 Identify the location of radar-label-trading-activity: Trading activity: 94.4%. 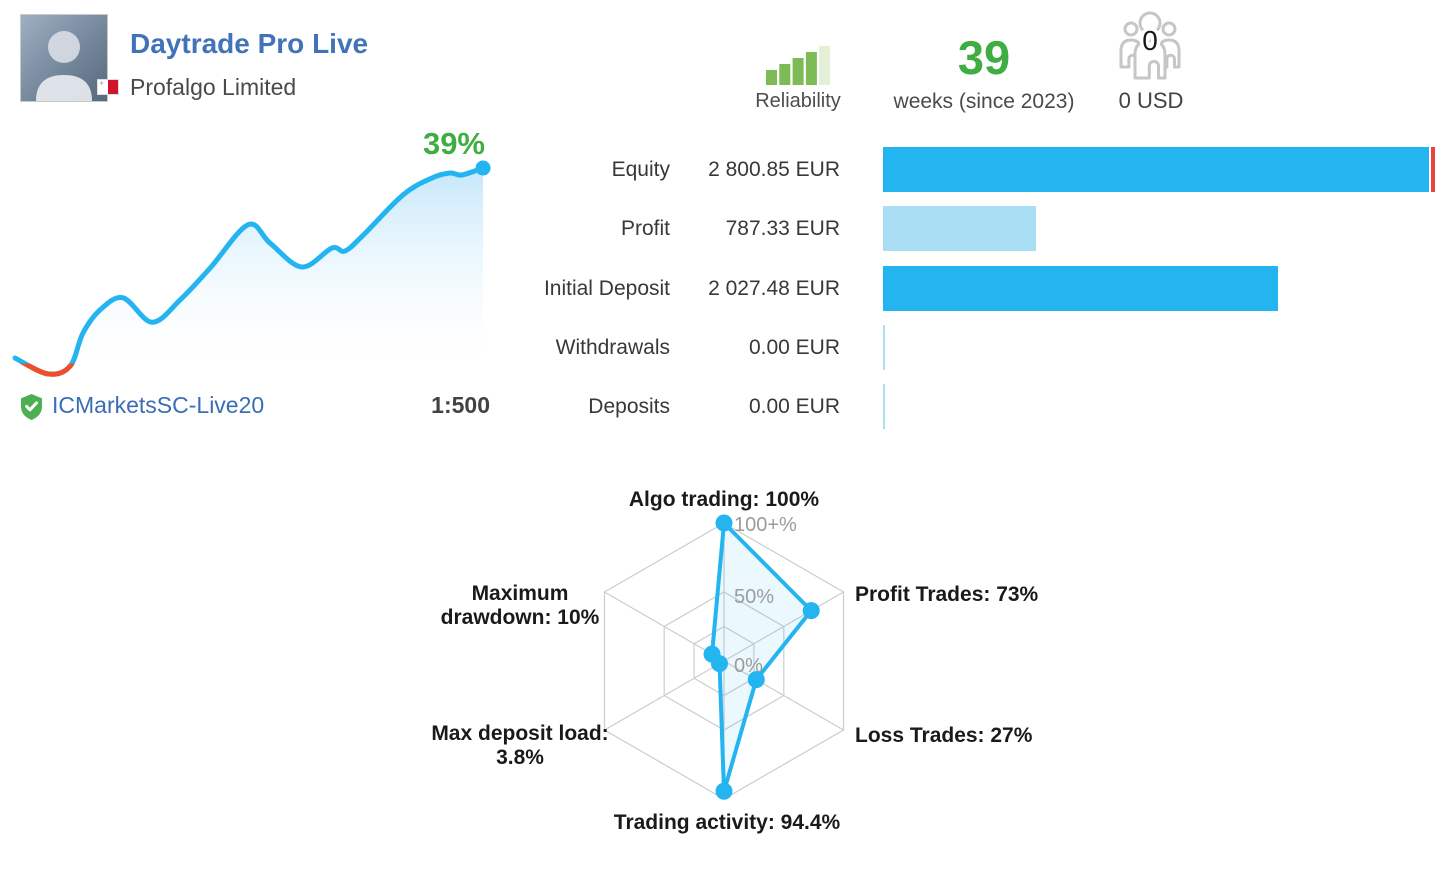
(727, 822).